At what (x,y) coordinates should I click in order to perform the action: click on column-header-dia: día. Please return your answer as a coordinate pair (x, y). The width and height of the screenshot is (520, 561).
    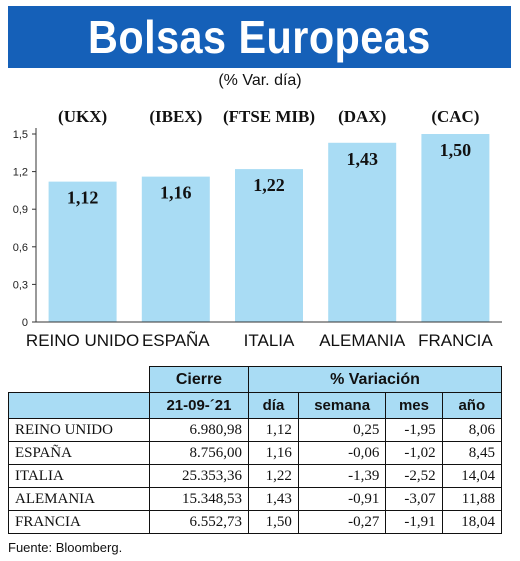
    Looking at the image, I should click on (273, 405).